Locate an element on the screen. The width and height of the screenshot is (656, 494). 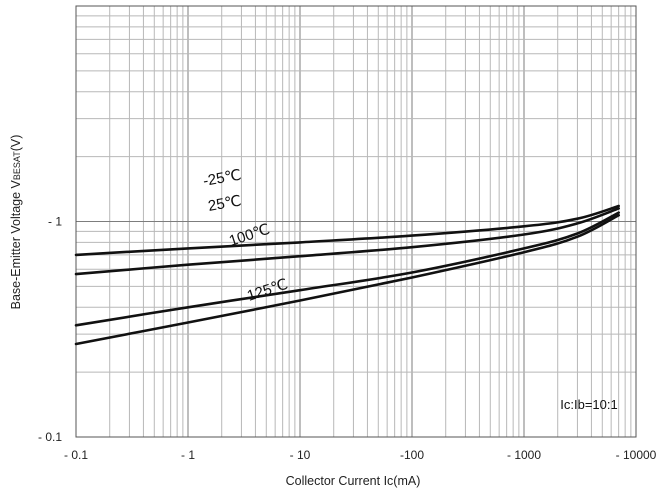
label-125c: 125℃ is located at coordinates (267, 290).